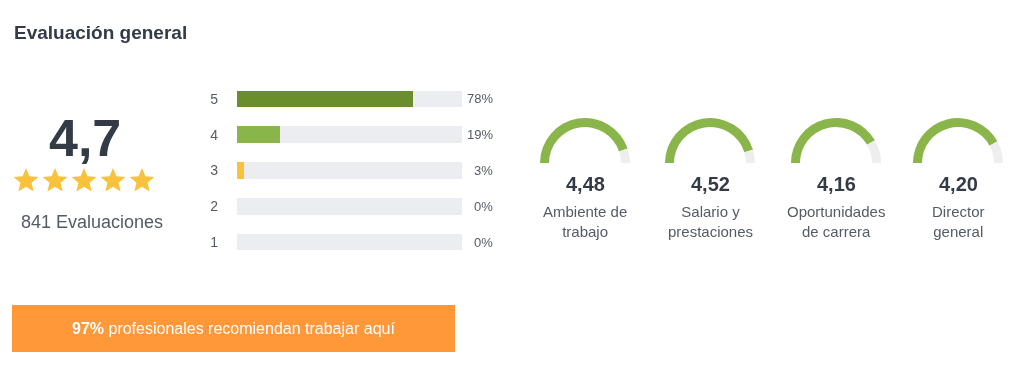 Image resolution: width=1024 pixels, height=367 pixels. I want to click on text: 4,7, so click(85, 138).